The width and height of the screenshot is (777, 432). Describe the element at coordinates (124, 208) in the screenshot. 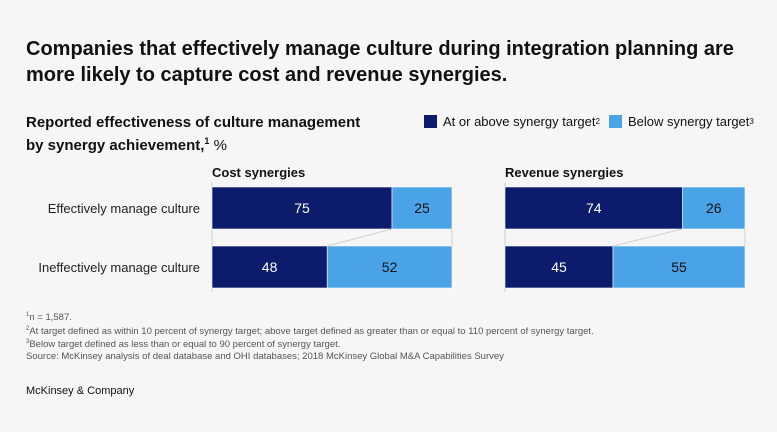

I see `category-label: Effectively manage culture` at that location.